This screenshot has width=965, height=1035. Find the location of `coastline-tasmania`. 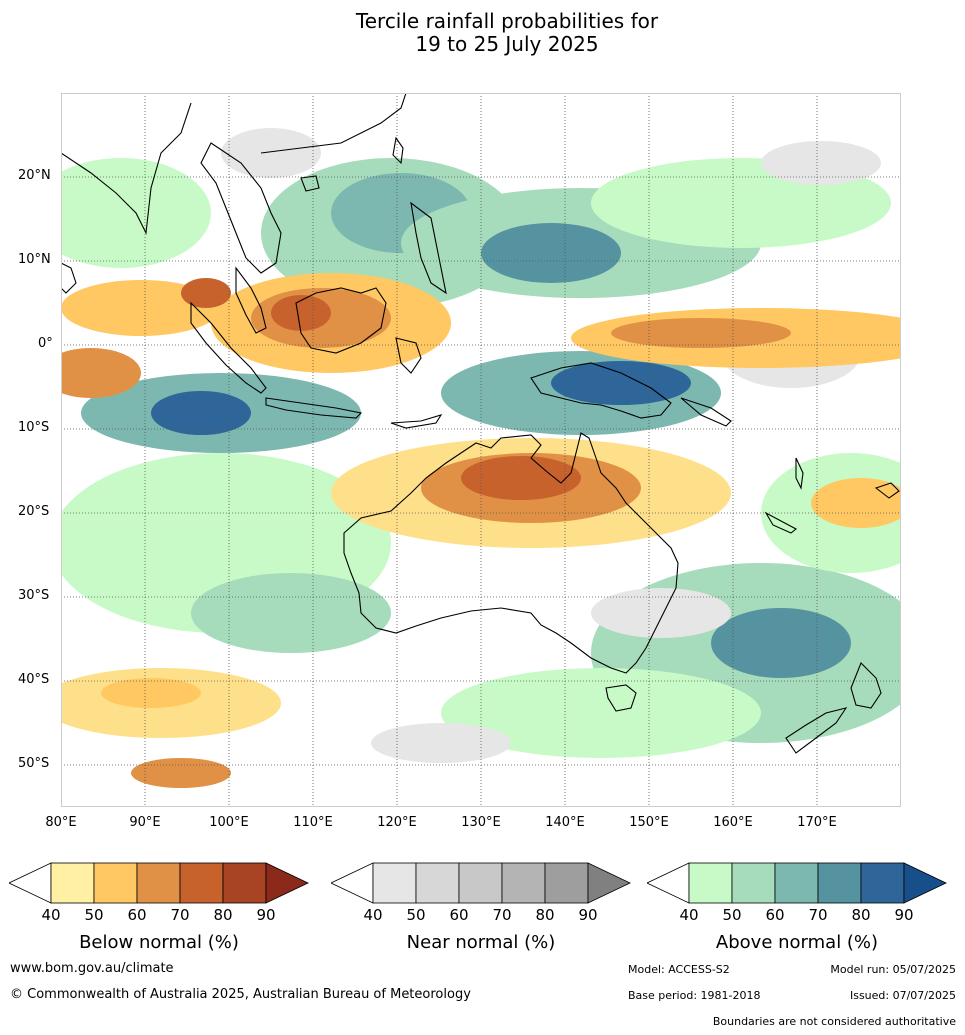

coastline-tasmania is located at coordinates (621, 698).